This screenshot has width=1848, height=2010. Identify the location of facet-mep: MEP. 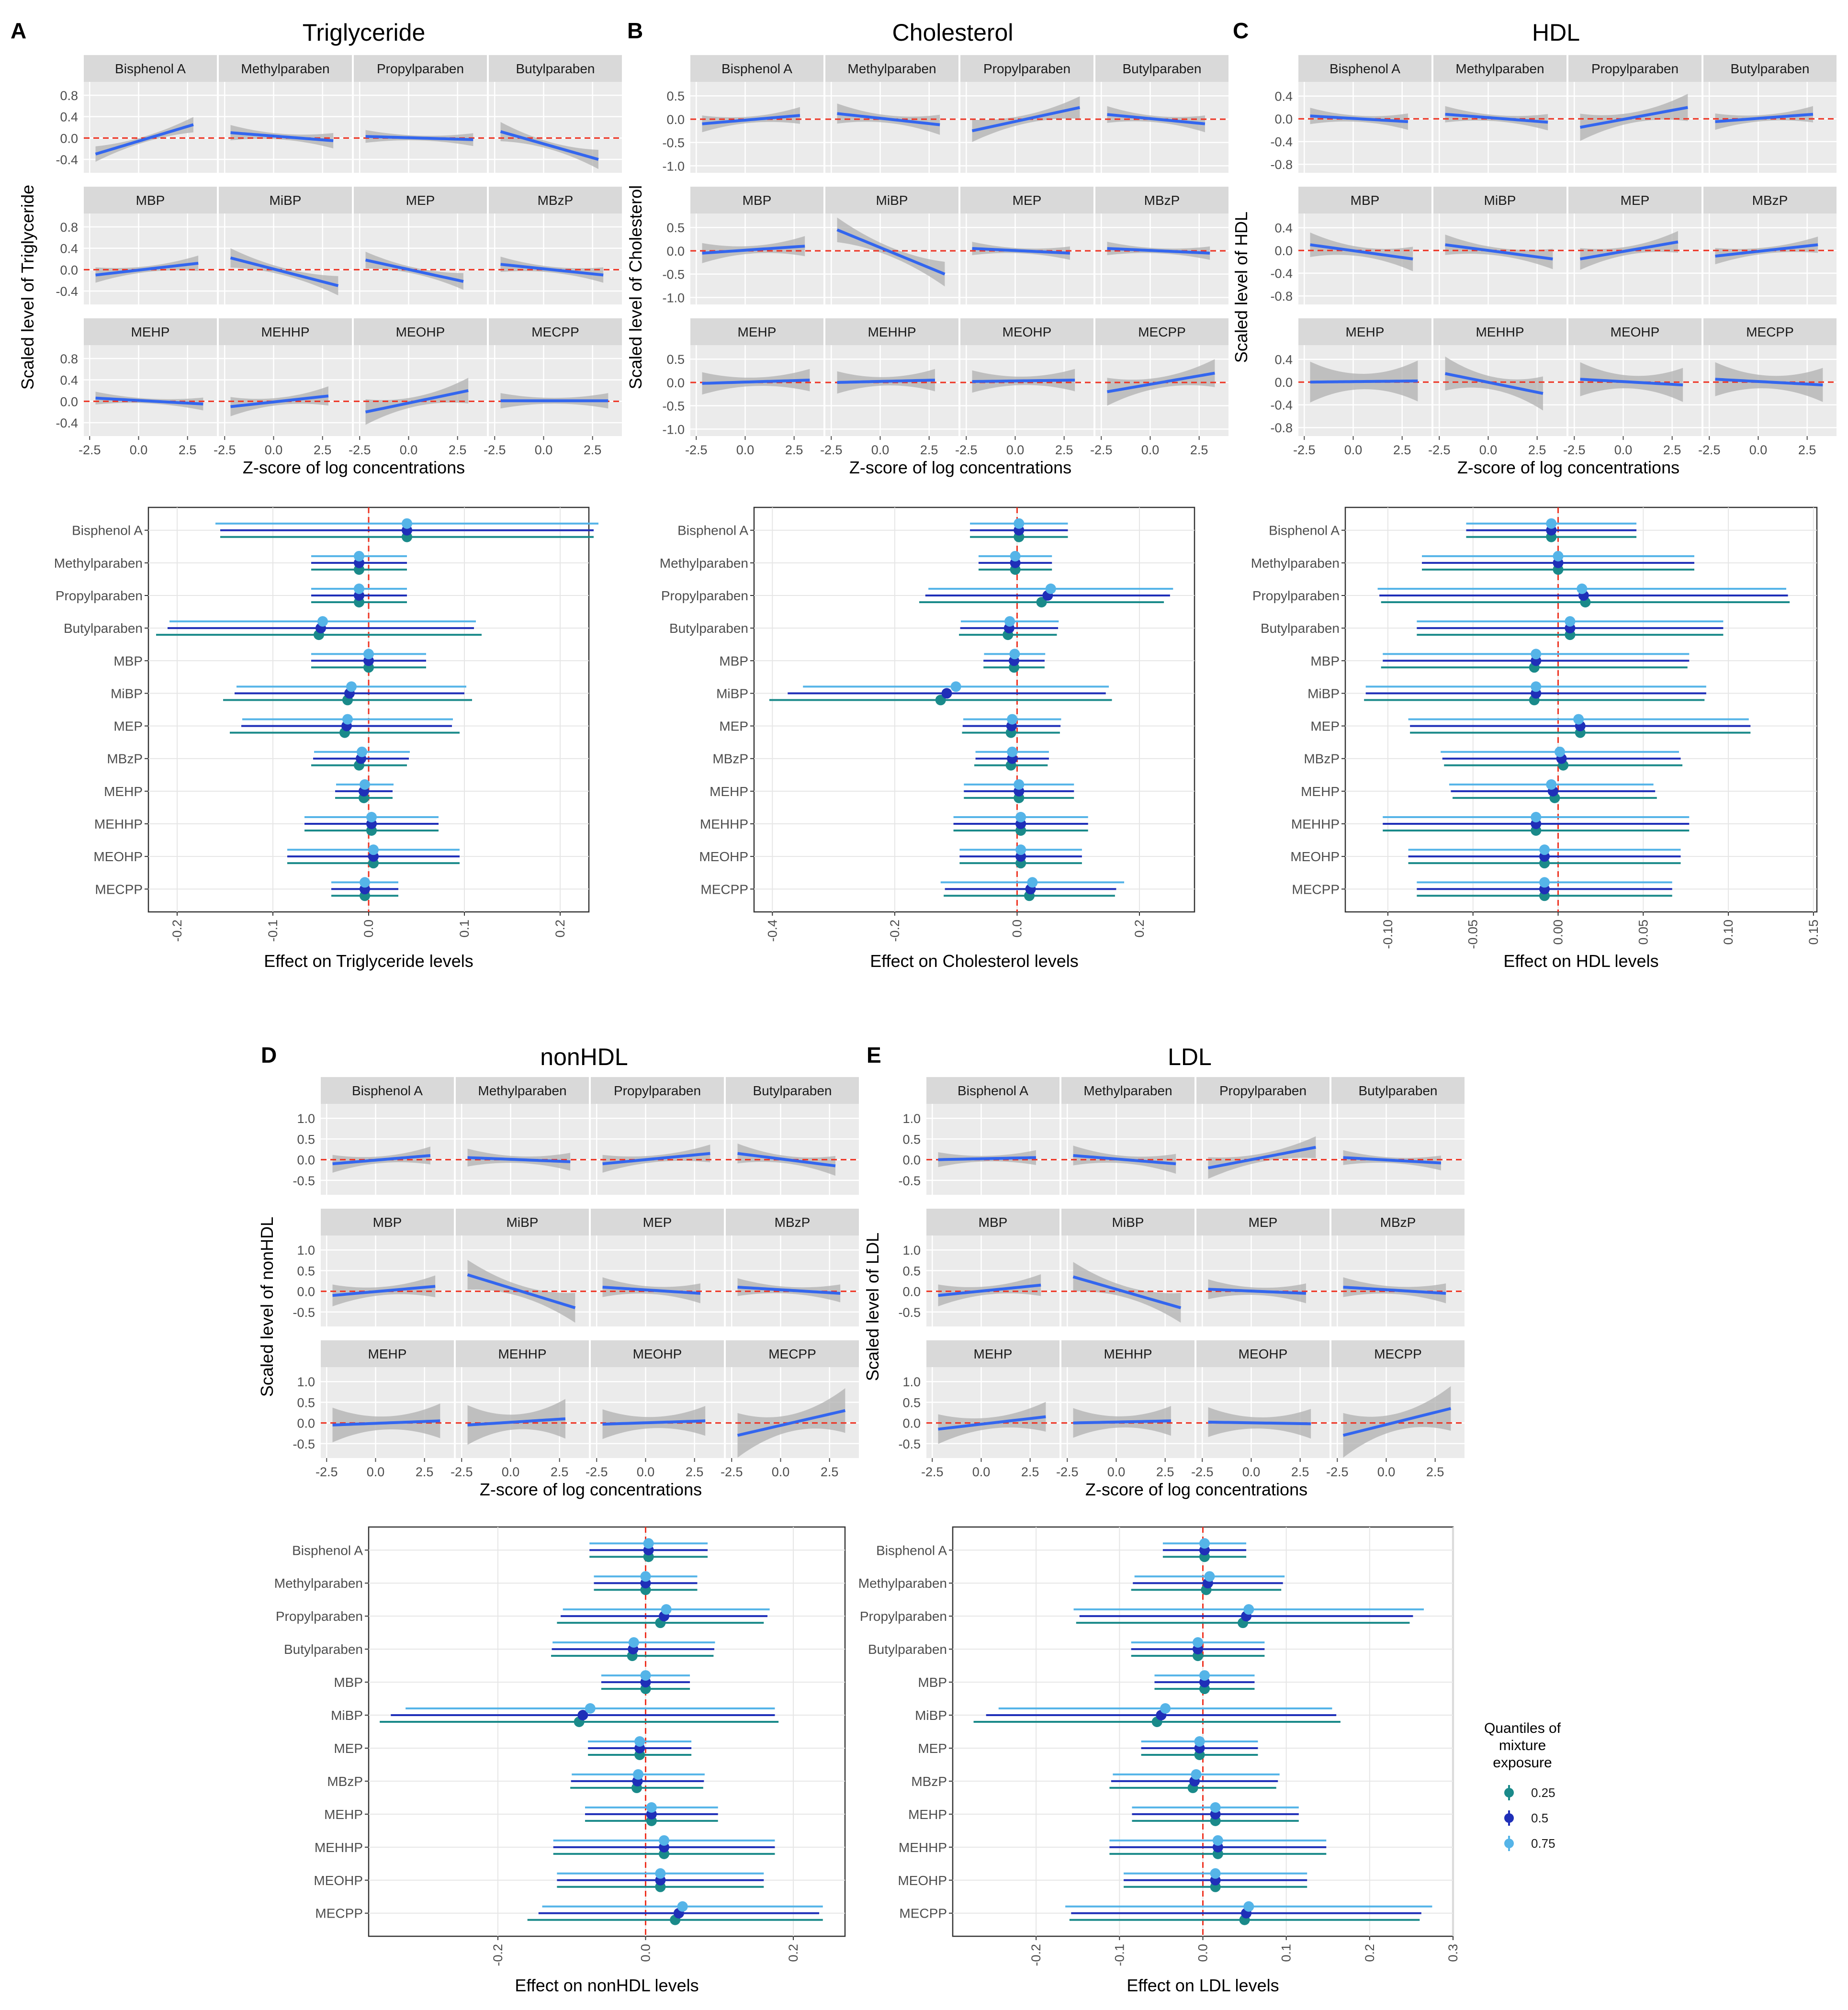
(1635, 246).